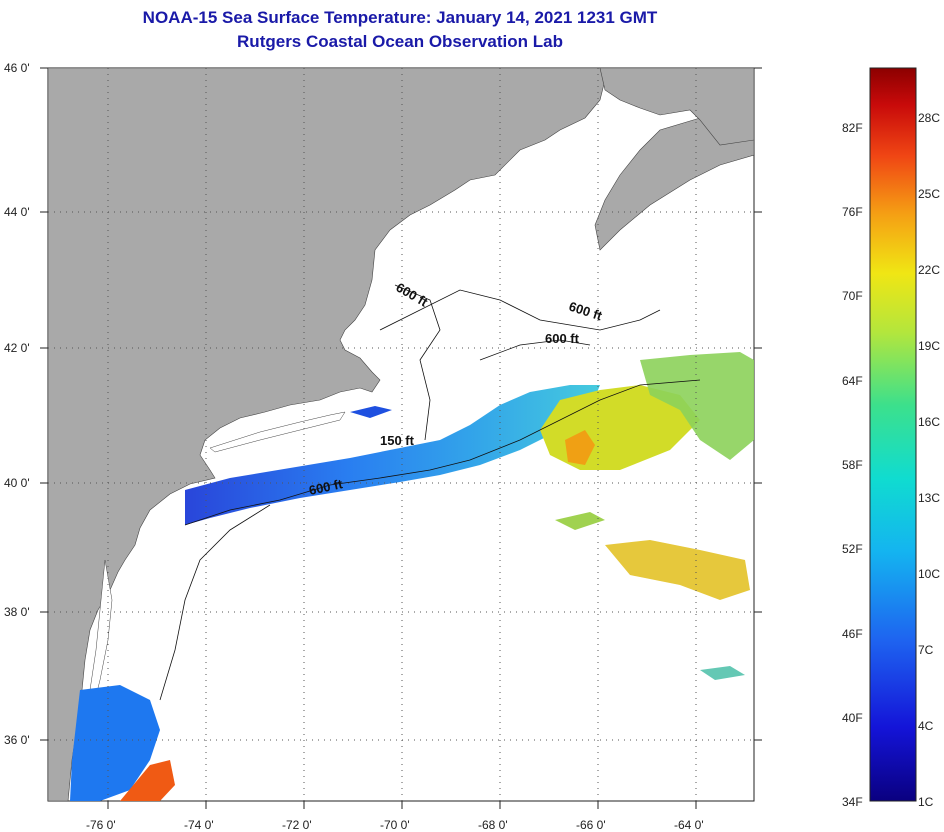 This screenshot has width=944, height=832. I want to click on colorbar-f-label: 46F, so click(852, 634).